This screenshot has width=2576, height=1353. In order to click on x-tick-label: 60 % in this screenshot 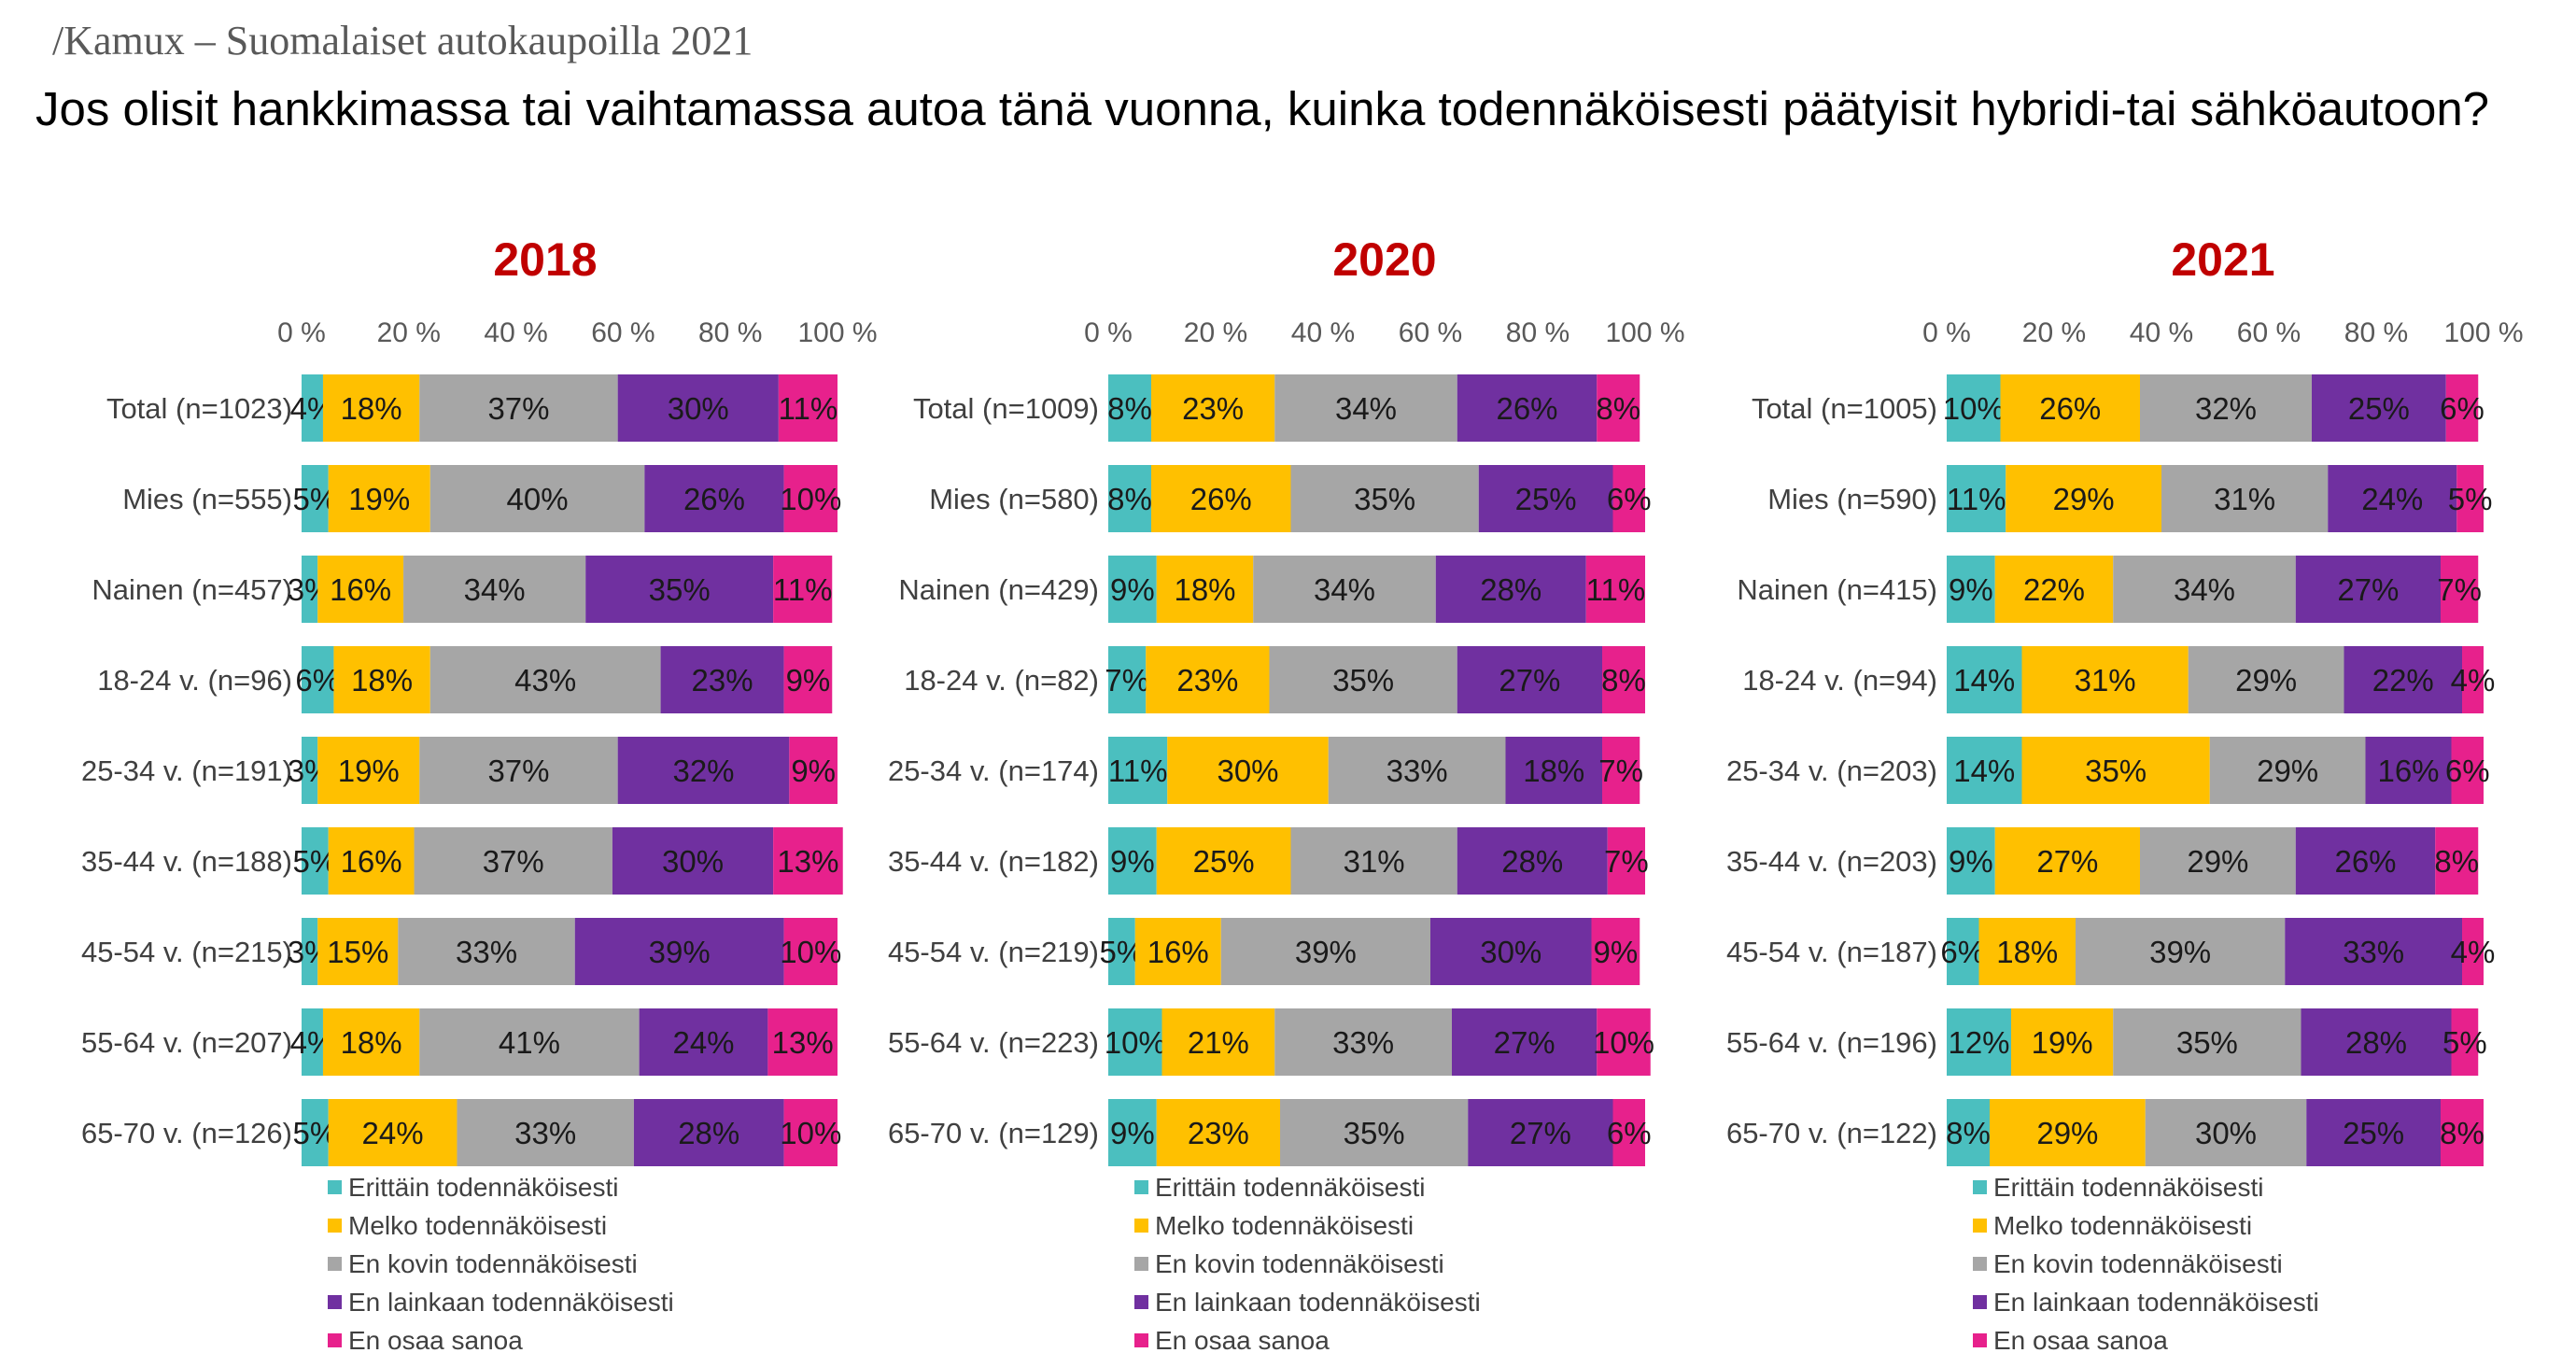, I will do `click(1431, 333)`.